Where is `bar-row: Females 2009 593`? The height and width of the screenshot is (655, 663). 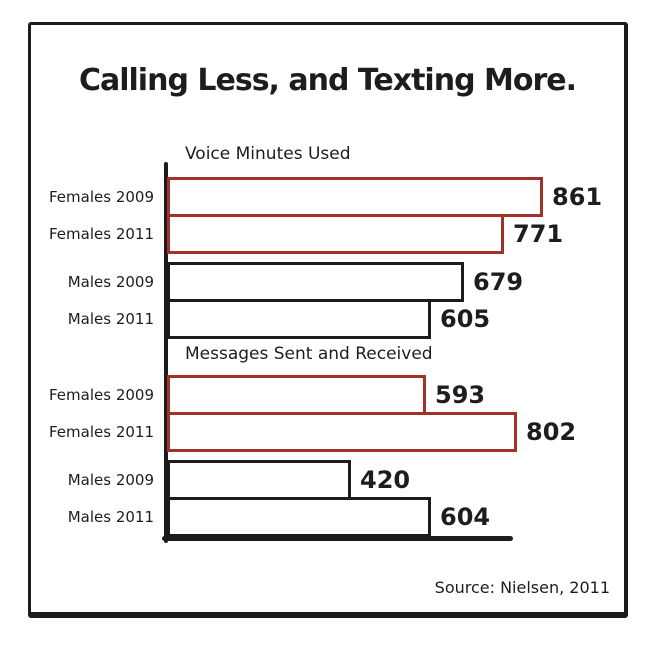 bar-row: Females 2009 593 is located at coordinates (323, 395).